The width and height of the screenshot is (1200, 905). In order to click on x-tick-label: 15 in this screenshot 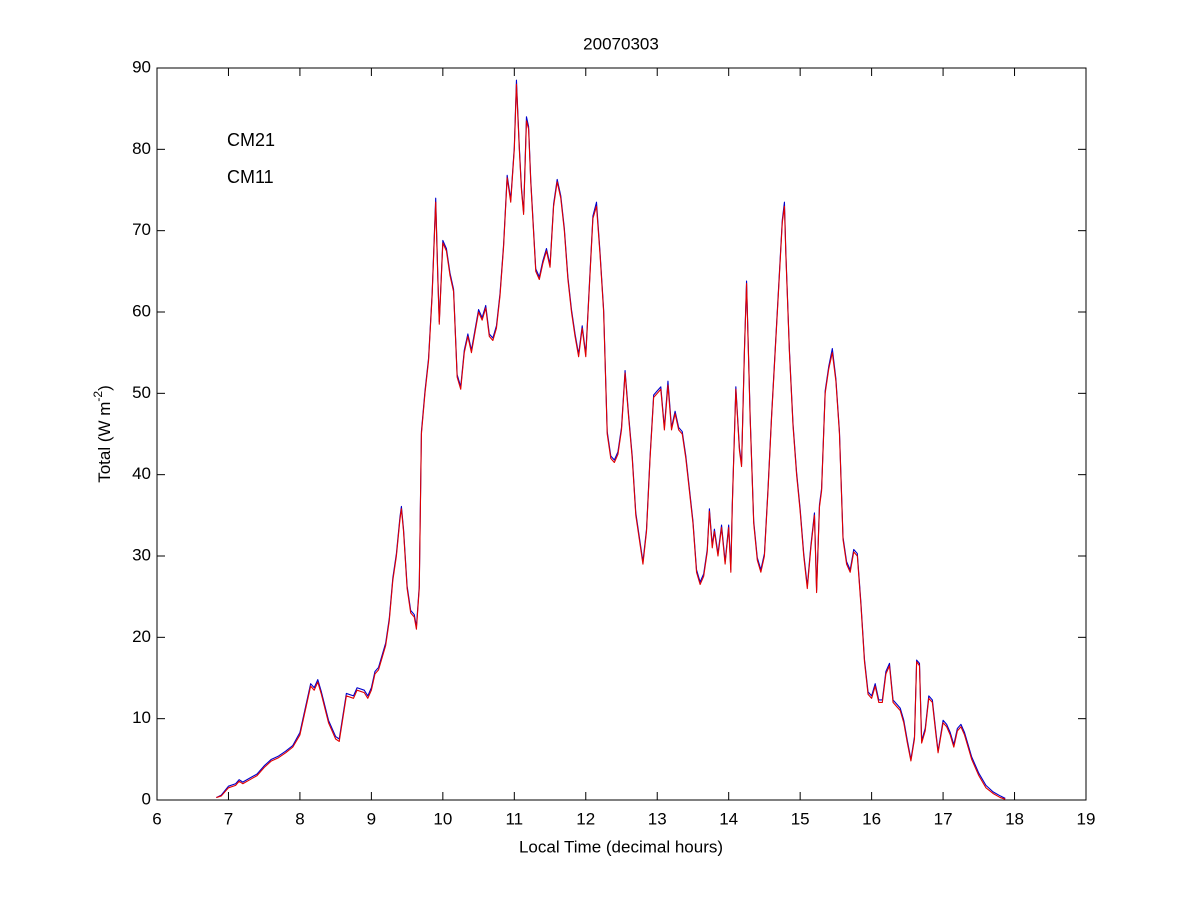, I will do `click(800, 818)`.